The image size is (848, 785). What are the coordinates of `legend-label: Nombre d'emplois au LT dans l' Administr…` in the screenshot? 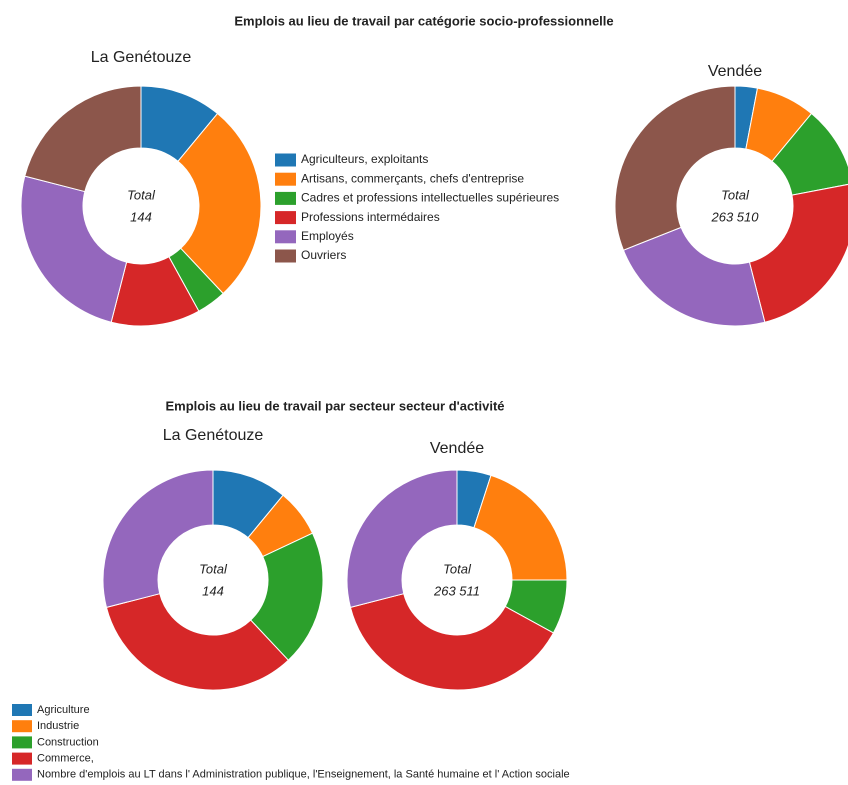 It's located at (303, 775).